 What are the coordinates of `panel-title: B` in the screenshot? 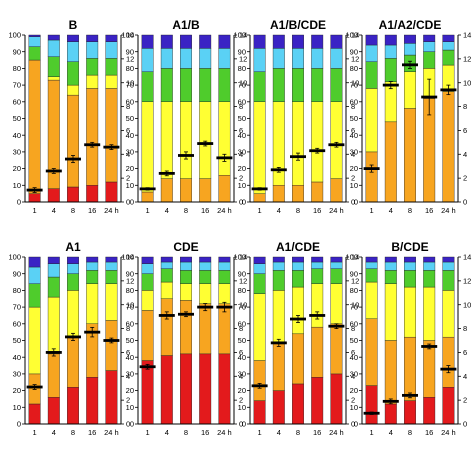 It's located at (73, 25).